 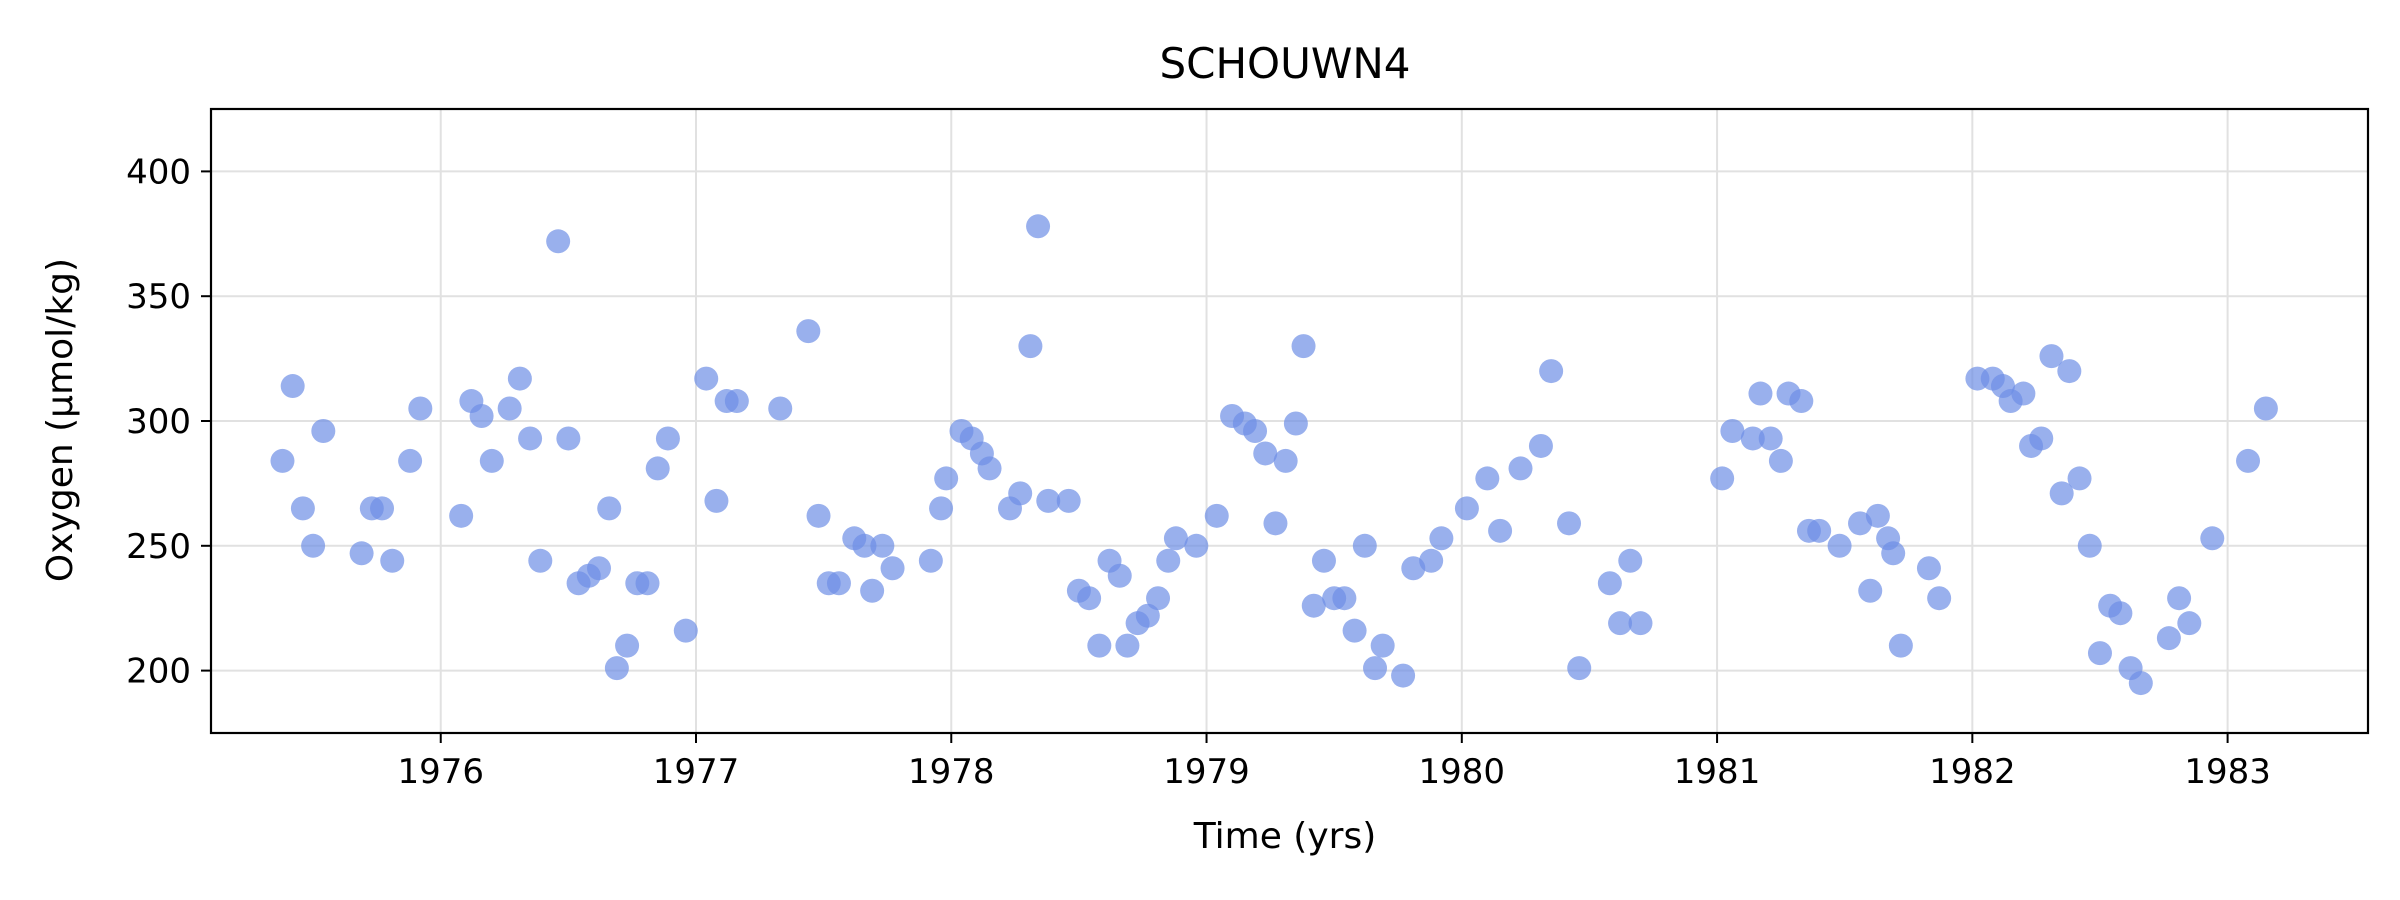 I want to click on x-tick-label: 1977, so click(x=696, y=772).